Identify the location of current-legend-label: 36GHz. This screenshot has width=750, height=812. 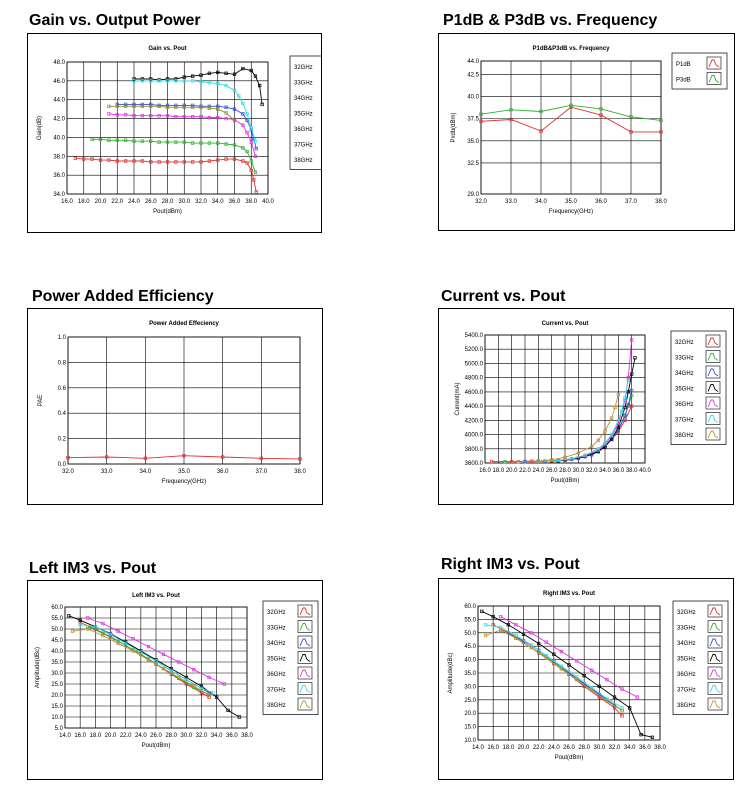
(684, 405).